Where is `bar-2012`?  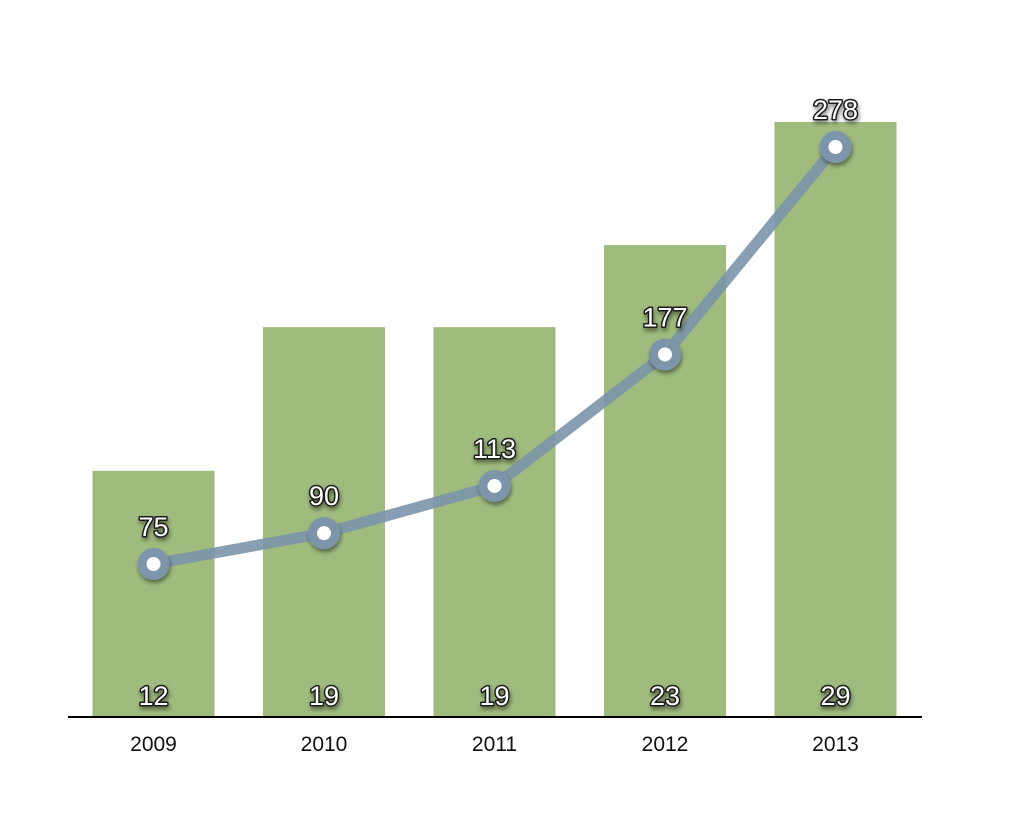 bar-2012 is located at coordinates (665, 481).